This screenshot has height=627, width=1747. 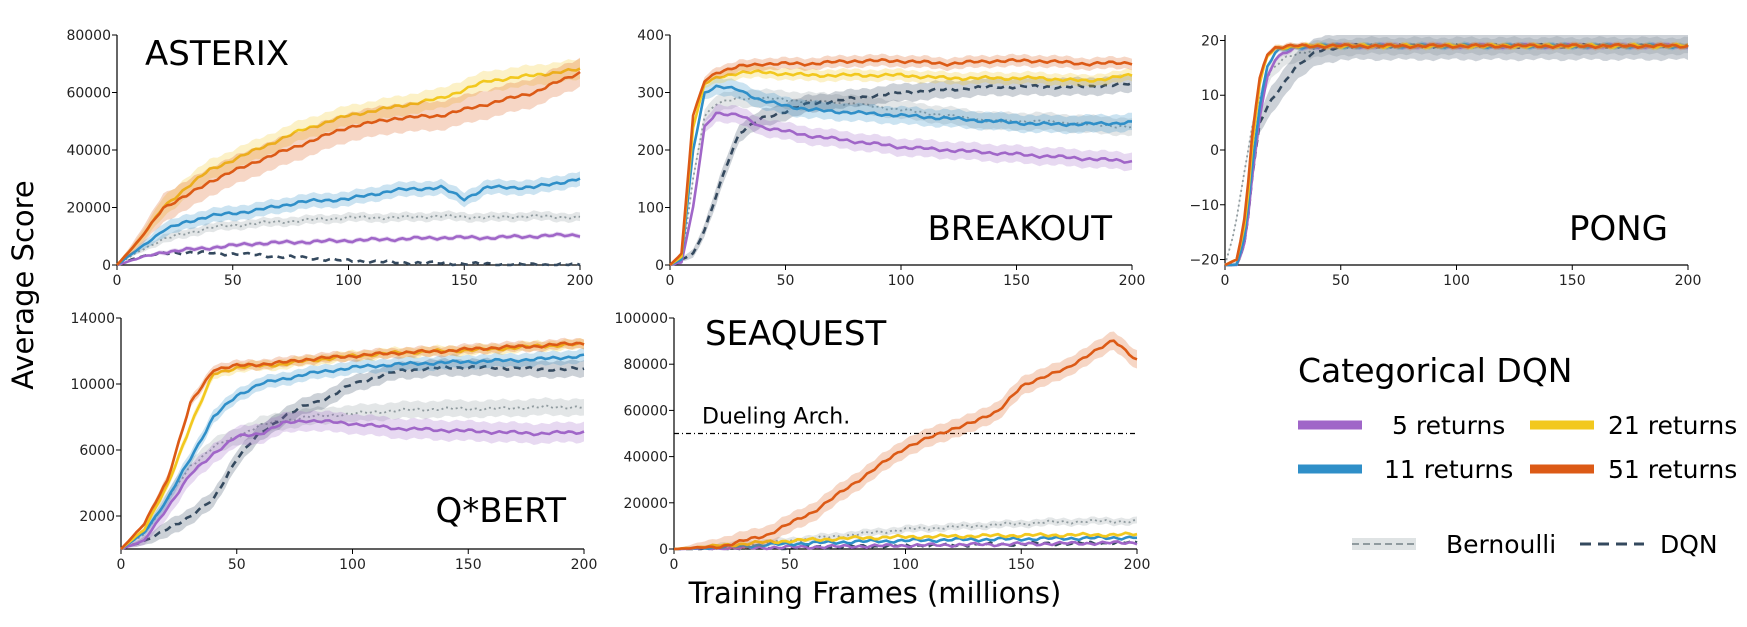 I want to click on y-tick-label: 10000, so click(x=92, y=385).